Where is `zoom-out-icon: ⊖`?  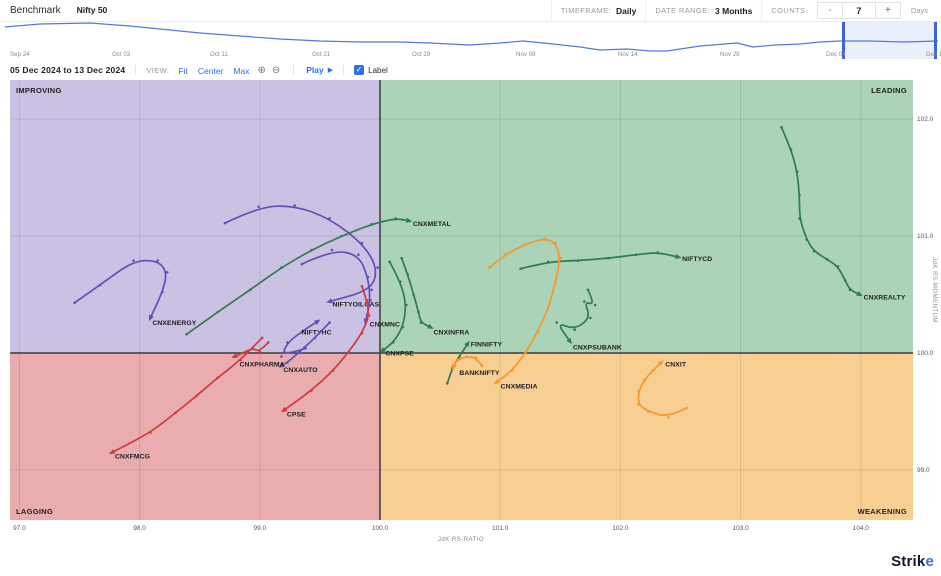
zoom-out-icon: ⊖ is located at coordinates (276, 70).